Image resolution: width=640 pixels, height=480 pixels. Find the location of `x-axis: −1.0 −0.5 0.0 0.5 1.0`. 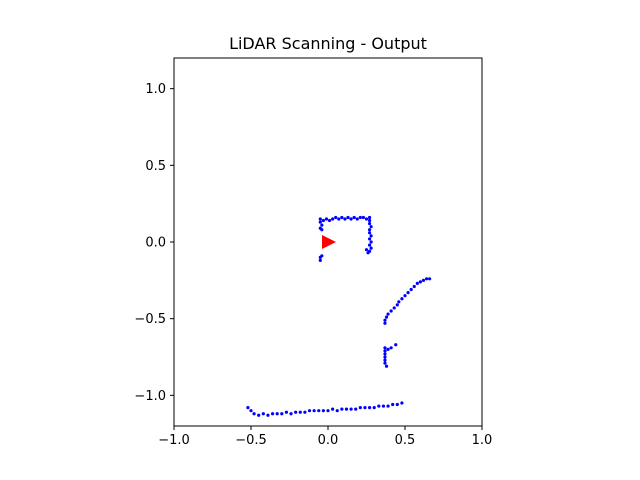

x-axis: −1.0 −0.5 0.0 0.5 1.0 is located at coordinates (325, 437).